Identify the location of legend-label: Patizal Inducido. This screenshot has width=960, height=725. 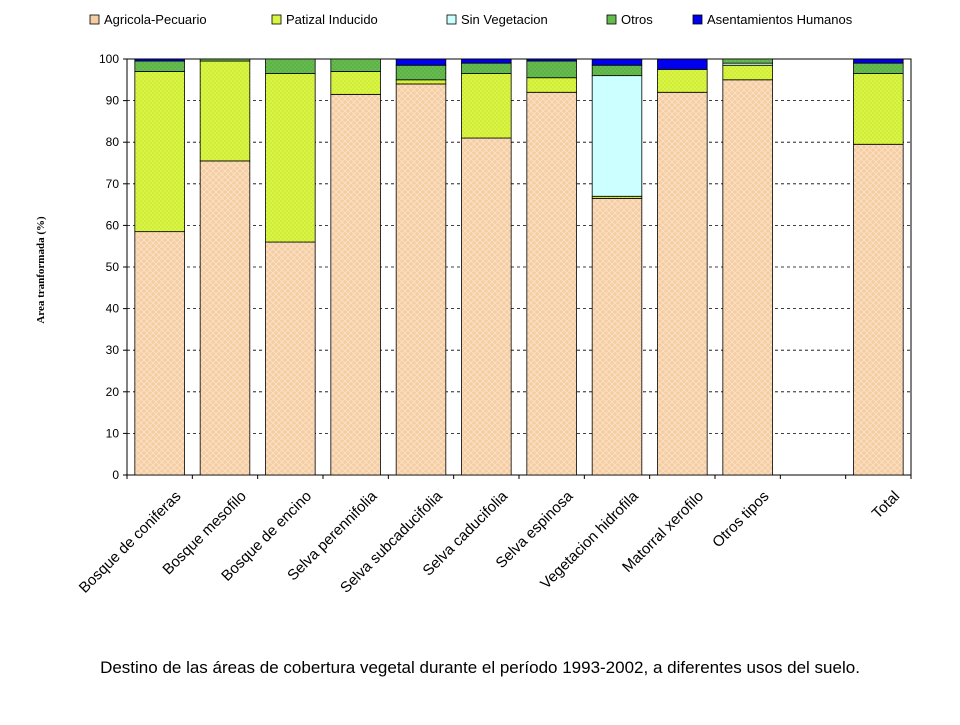
(332, 19).